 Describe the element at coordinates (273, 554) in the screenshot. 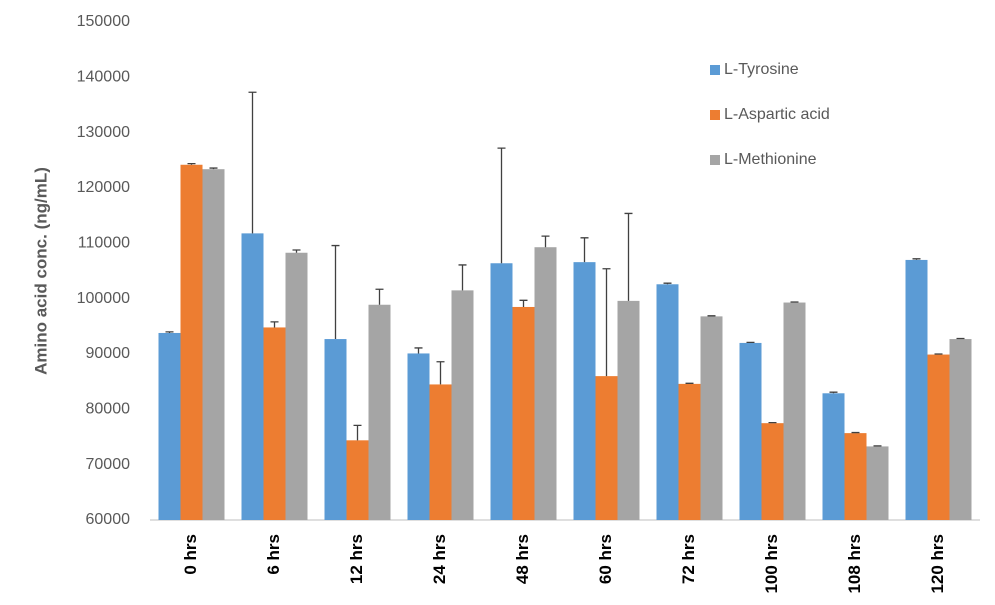

I see `x-tick-label: 6 hrs` at that location.